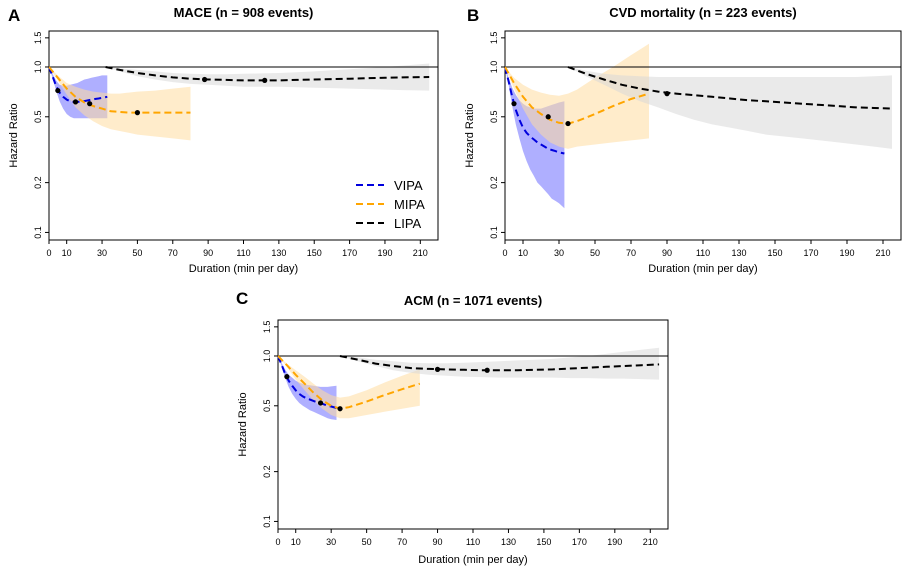 The width and height of the screenshot is (907, 569). I want to click on panel-letter: C, so click(242, 298).